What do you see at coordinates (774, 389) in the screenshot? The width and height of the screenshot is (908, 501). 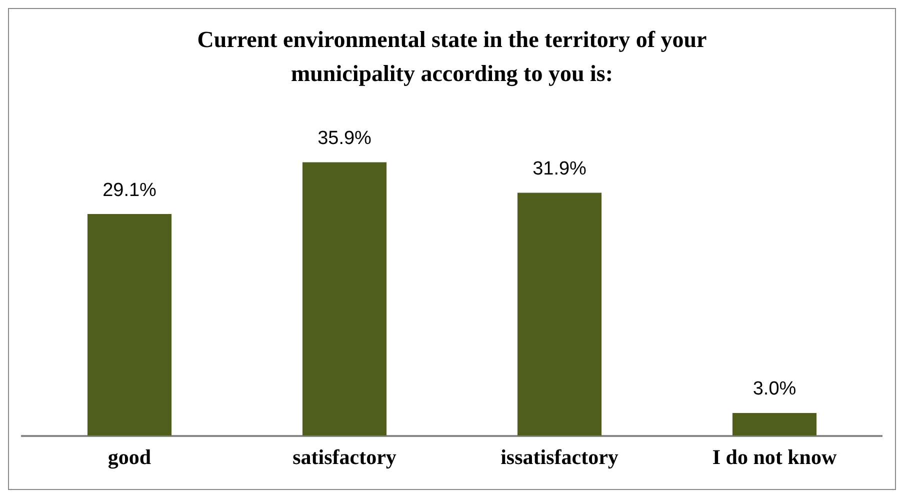 I see `data-label: 3.0%` at bounding box center [774, 389].